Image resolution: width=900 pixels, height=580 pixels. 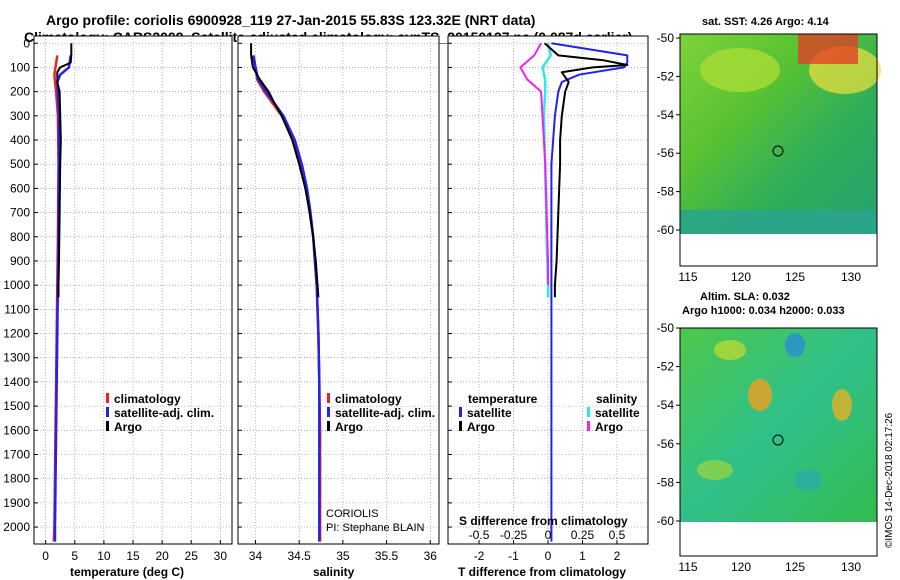 What do you see at coordinates (16, 406) in the screenshot?
I see `depth-tick-label: 1500` at bounding box center [16, 406].